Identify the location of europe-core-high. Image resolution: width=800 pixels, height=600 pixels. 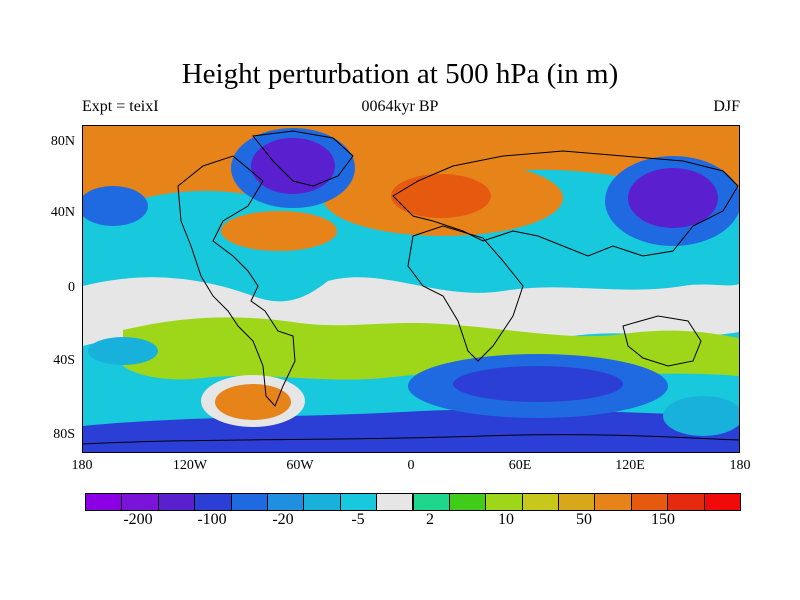
(441, 196).